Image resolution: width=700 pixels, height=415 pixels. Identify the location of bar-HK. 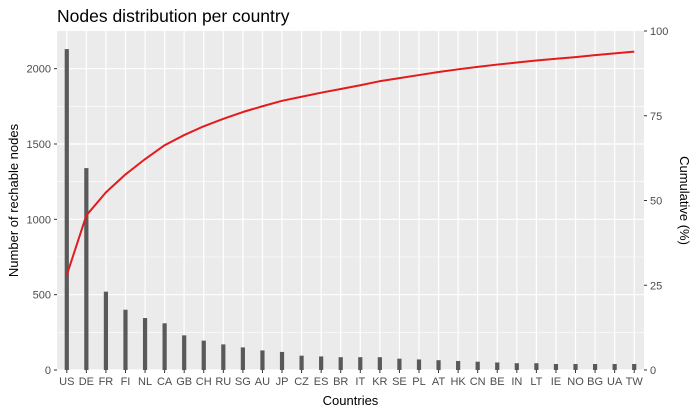
(458, 365).